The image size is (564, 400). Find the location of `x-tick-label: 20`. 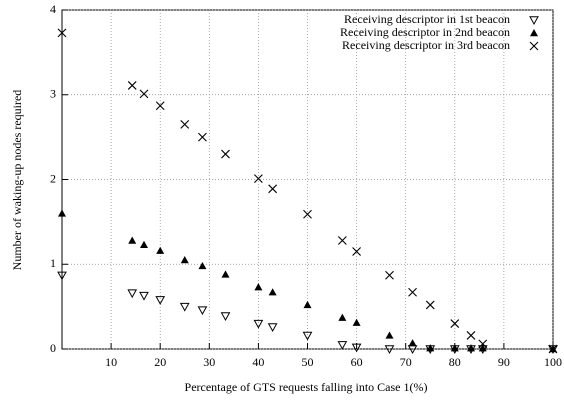

x-tick-label: 20 is located at coordinates (160, 362).